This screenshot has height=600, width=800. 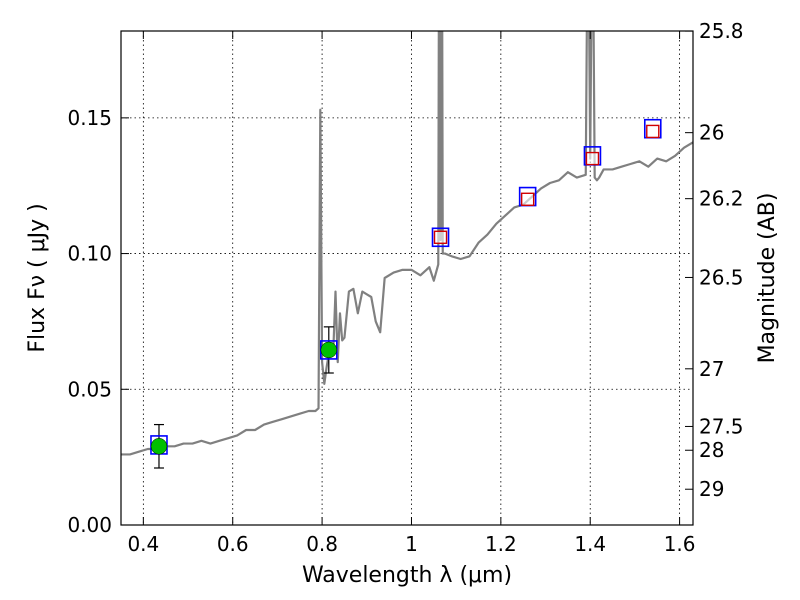 I want to click on y-tick-label: 0.10, so click(x=89, y=254).